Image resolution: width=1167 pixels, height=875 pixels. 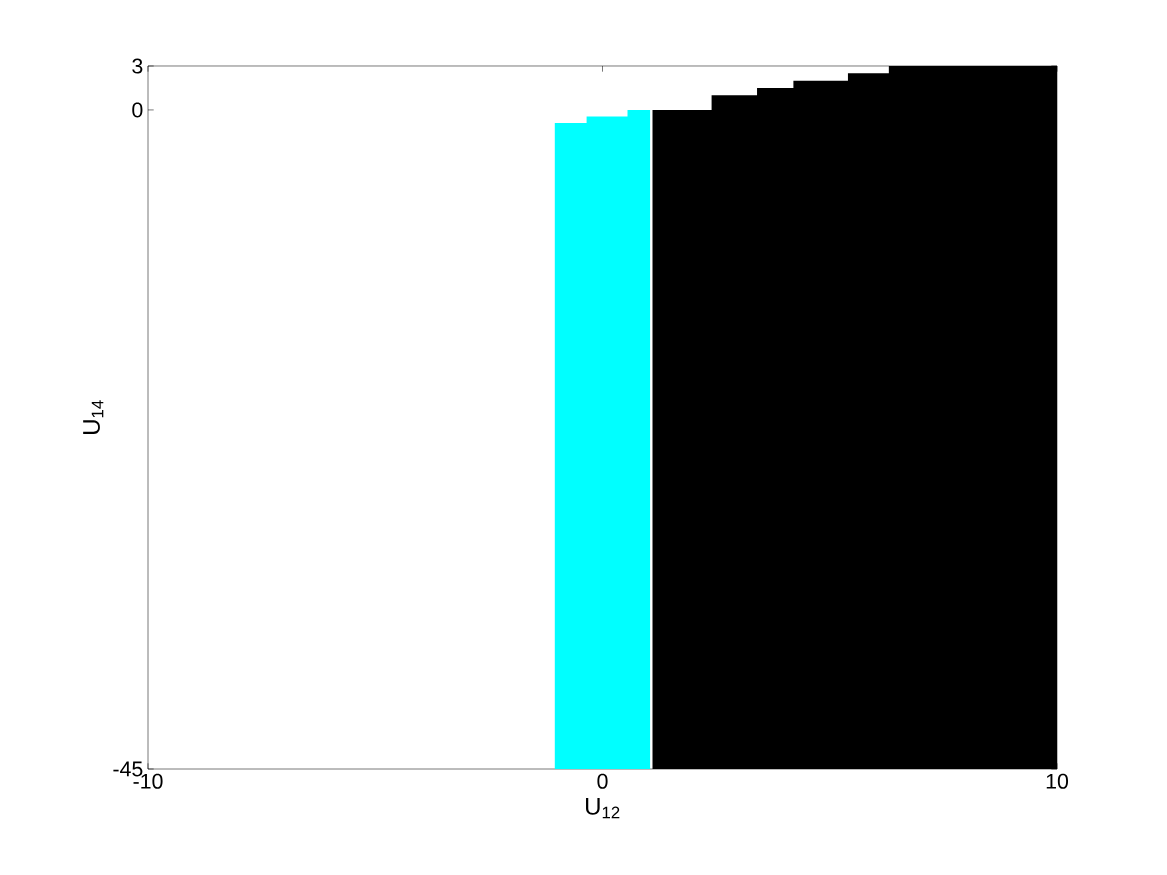 What do you see at coordinates (137, 66) in the screenshot?
I see `y-tick-label: 3` at bounding box center [137, 66].